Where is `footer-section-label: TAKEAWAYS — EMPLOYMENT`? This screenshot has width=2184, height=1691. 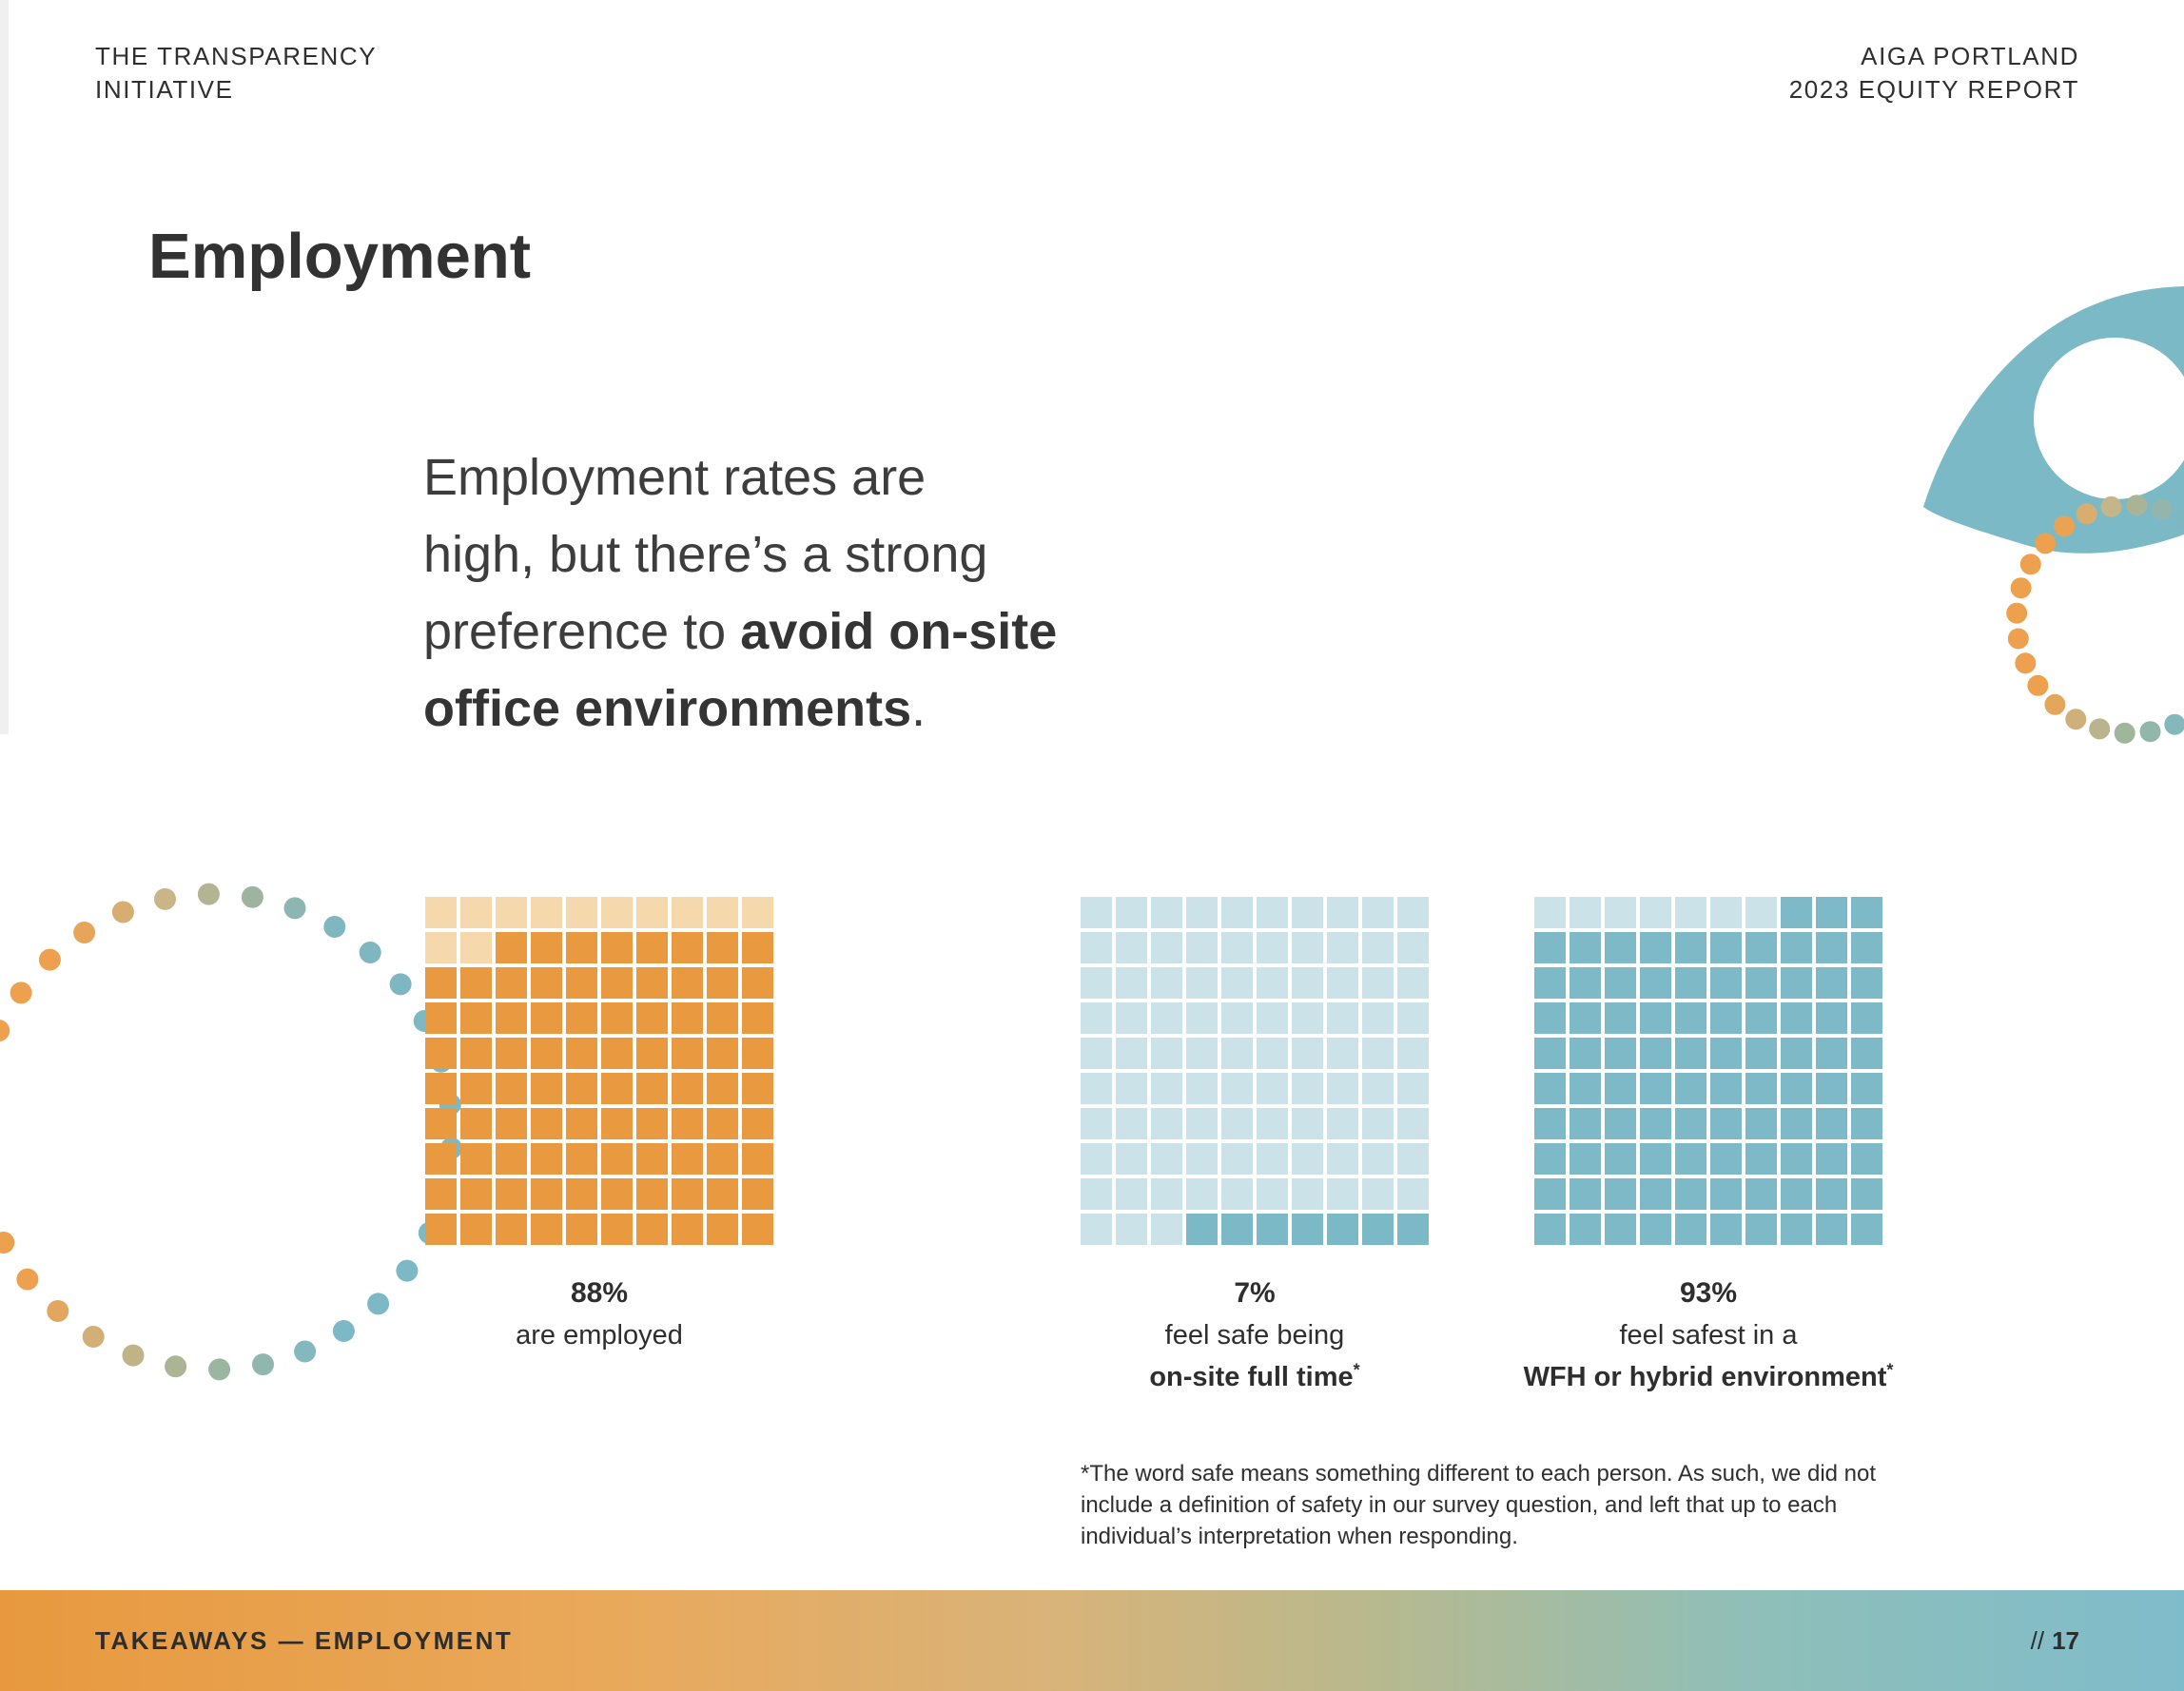
footer-section-label: TAKEAWAYS — EMPLOYMENT is located at coordinates (304, 1640).